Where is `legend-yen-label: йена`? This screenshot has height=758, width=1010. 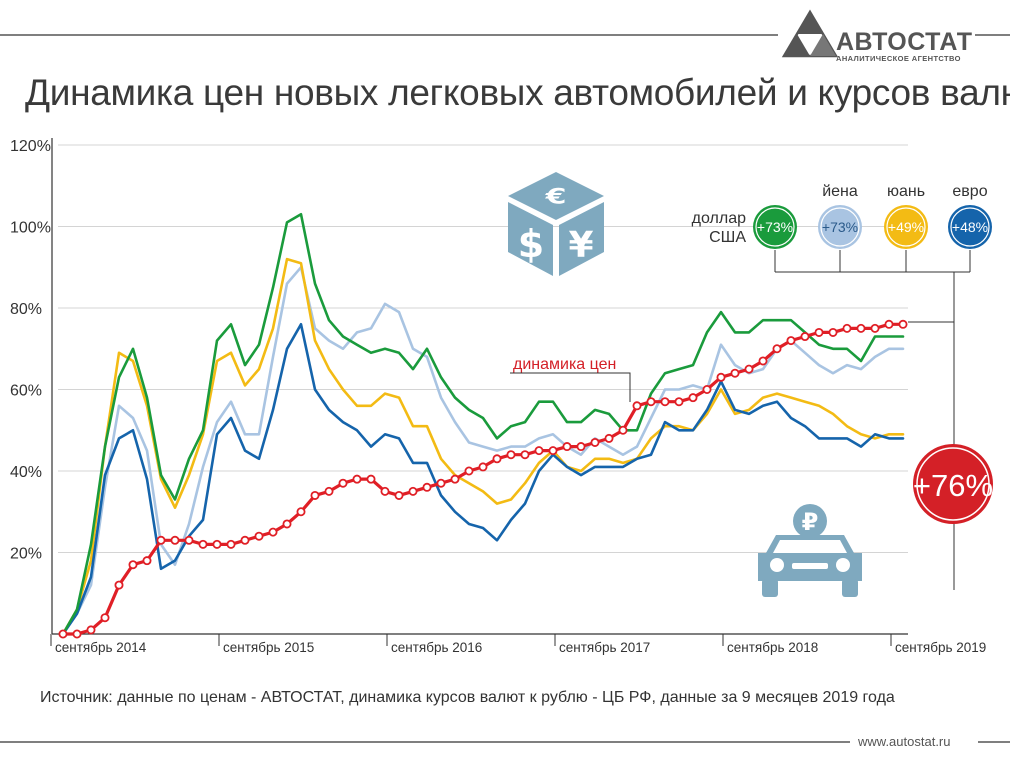 legend-yen-label: йена is located at coordinates (840, 191).